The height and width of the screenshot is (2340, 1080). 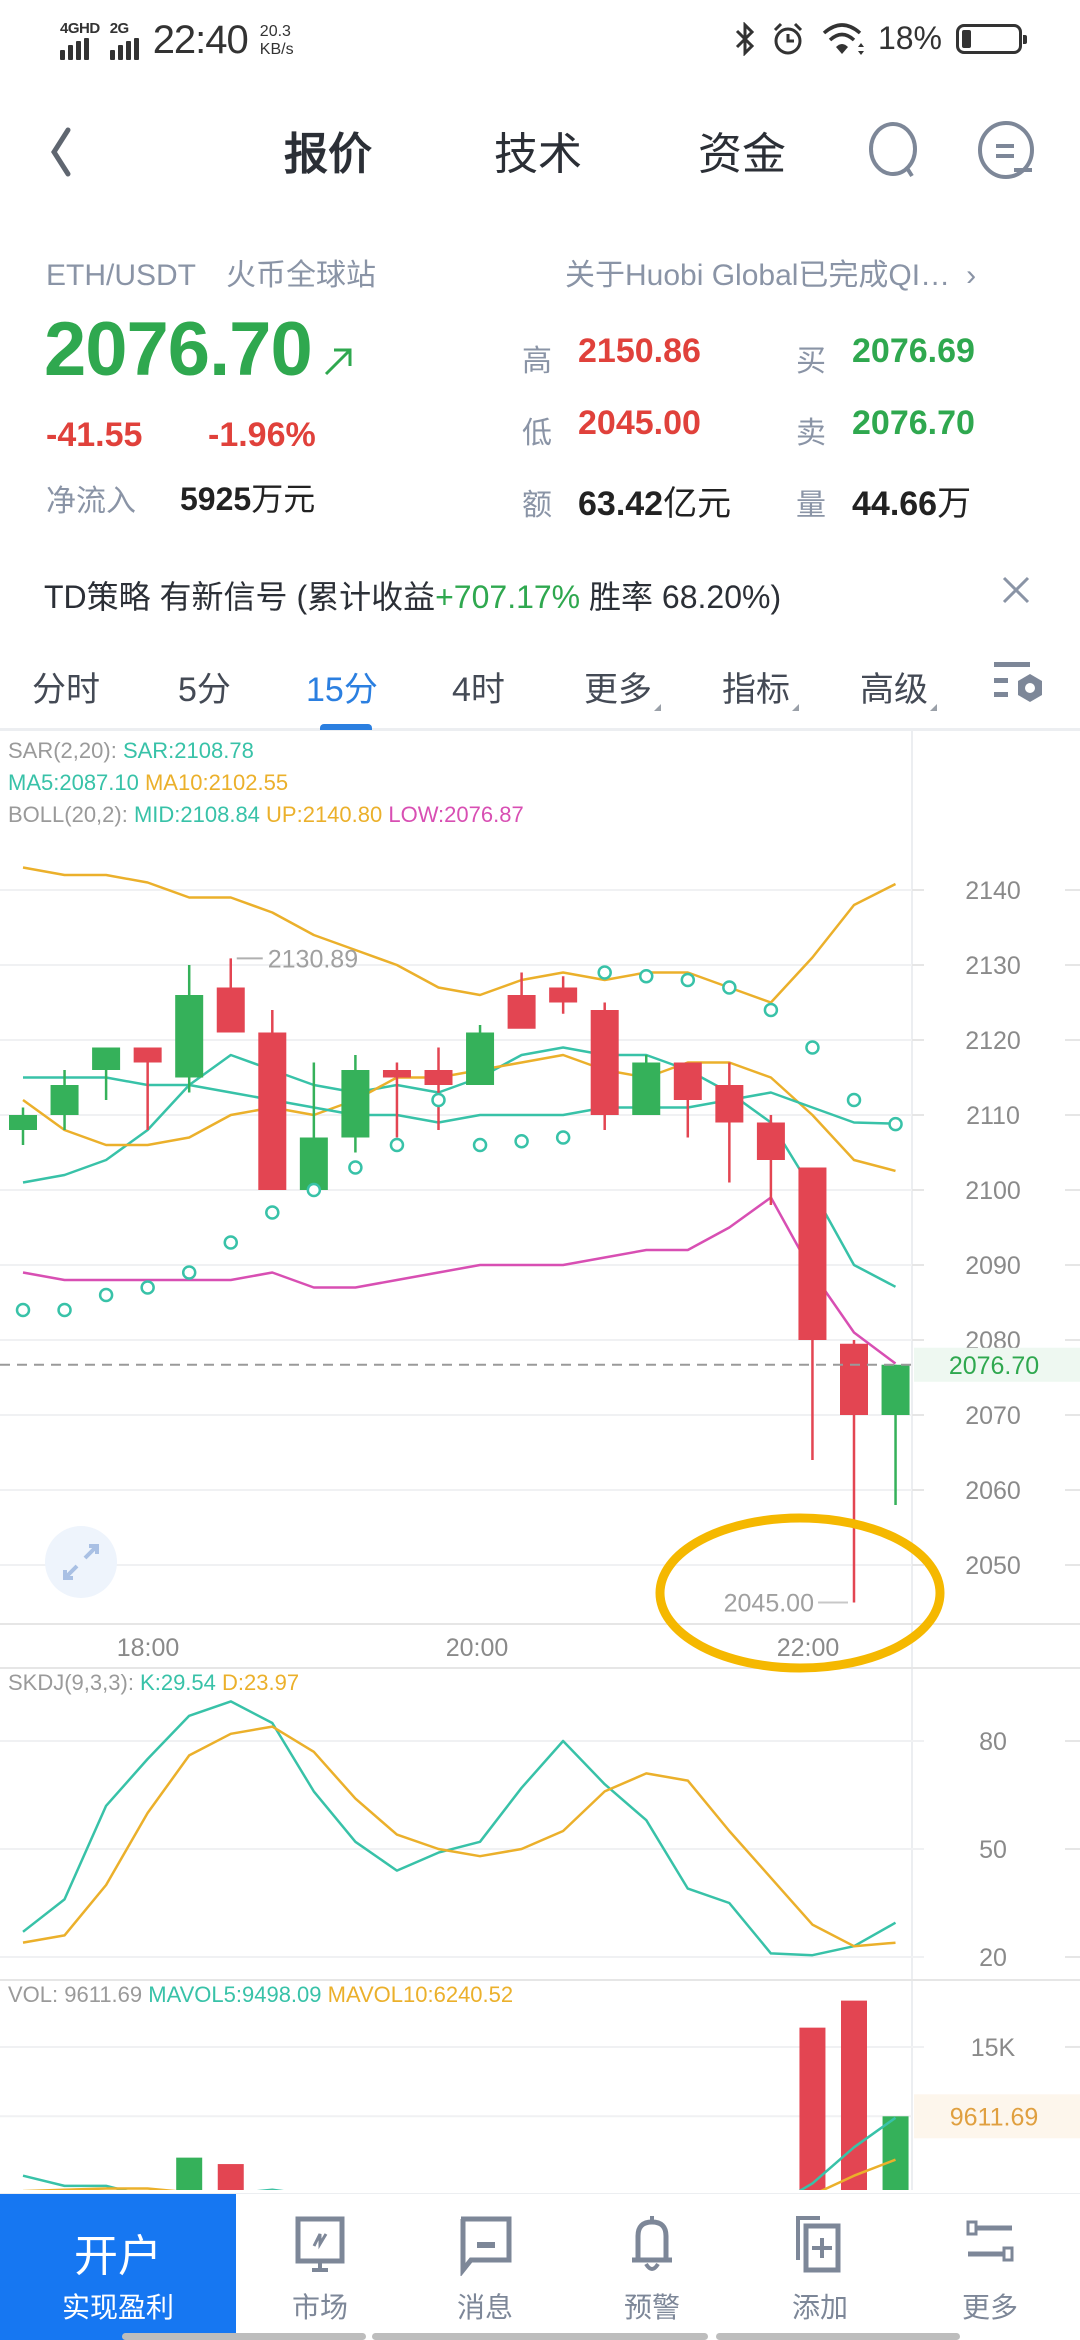 I want to click on pair-symbol: ETH/USDT, so click(x=121, y=275).